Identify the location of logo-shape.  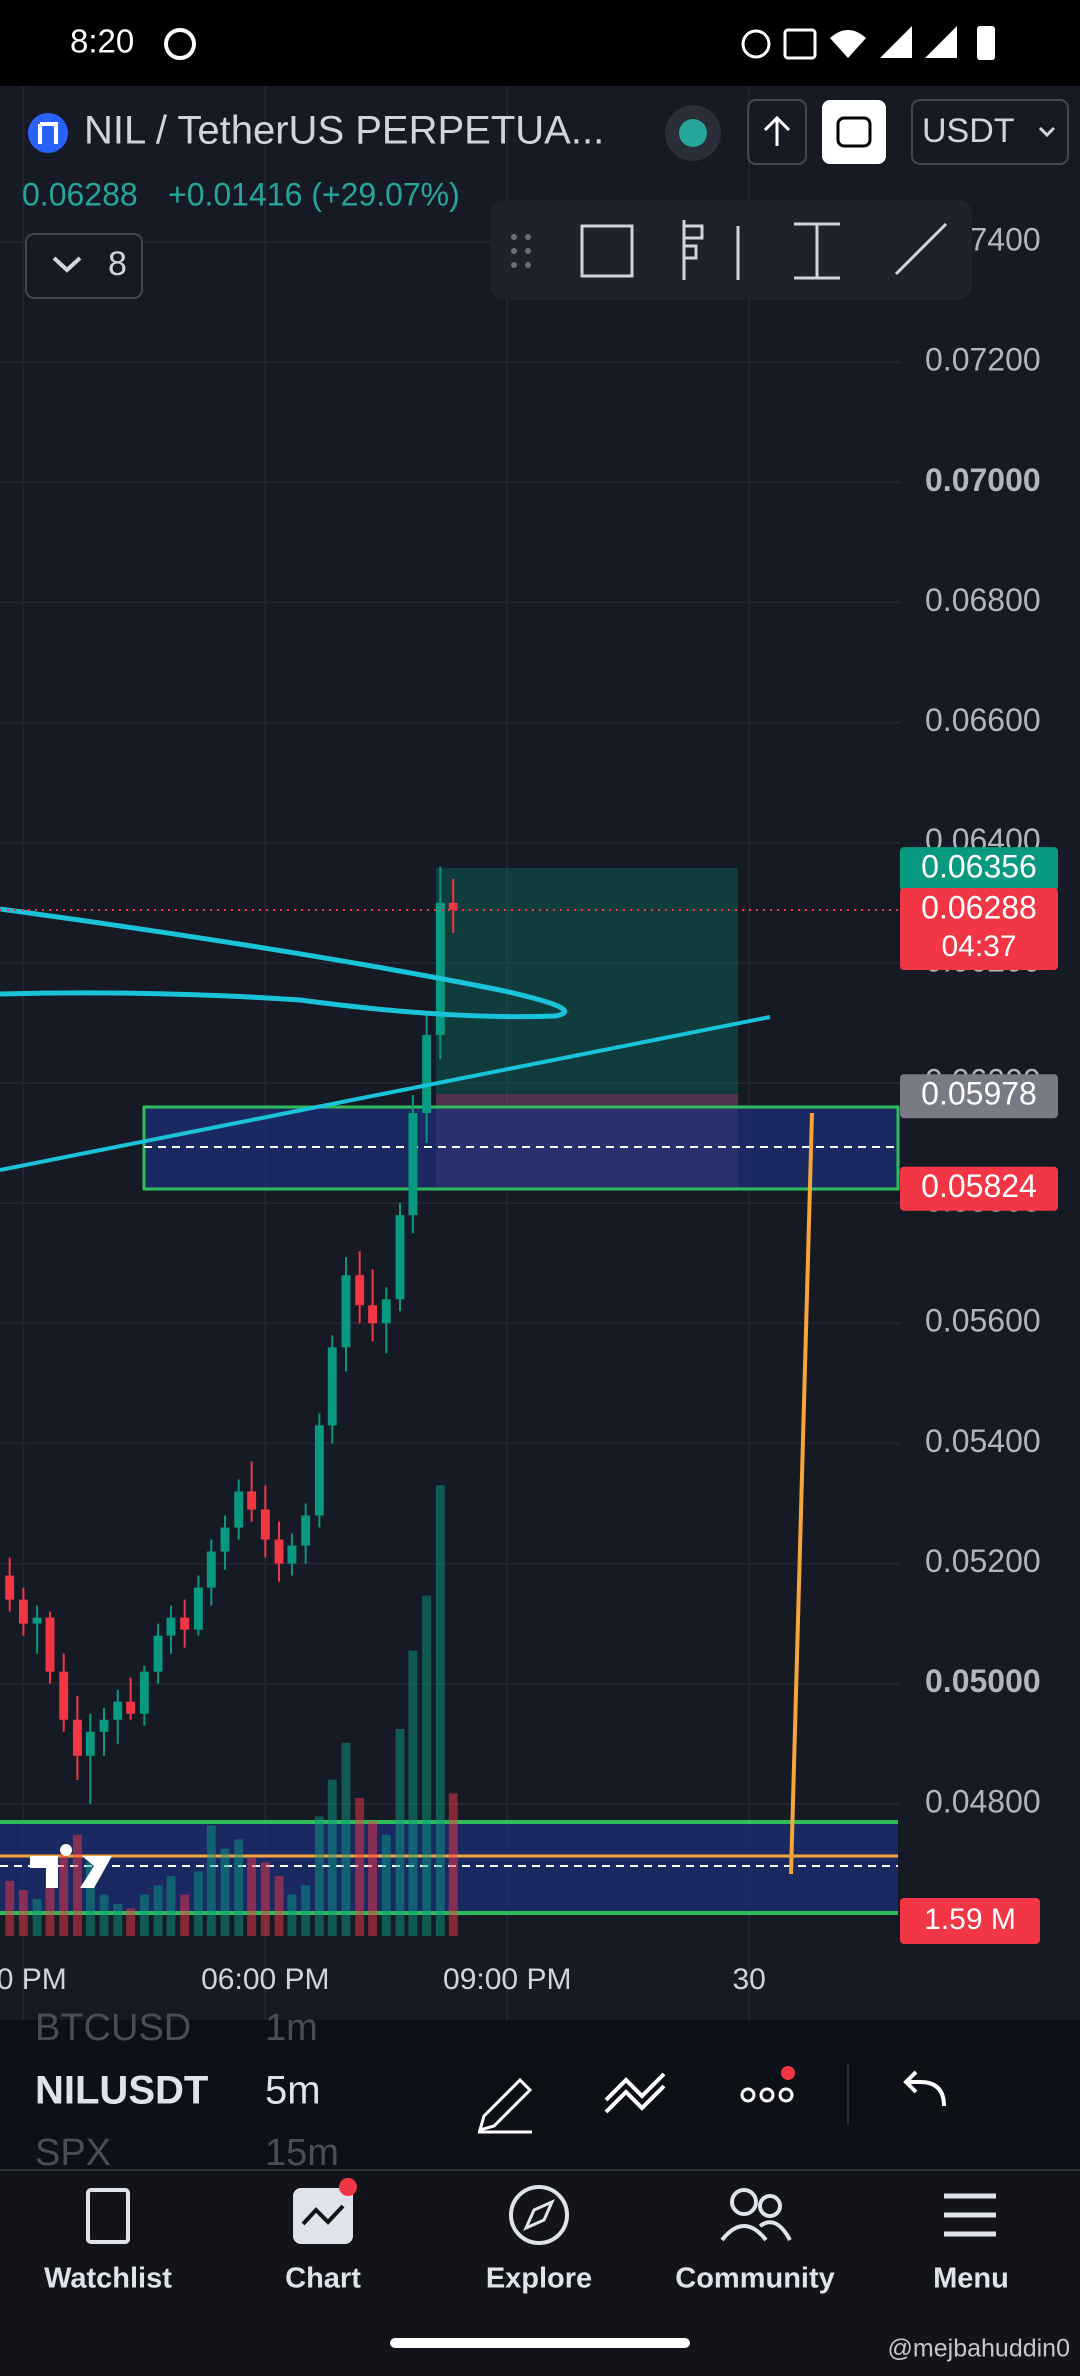
(71, 1866).